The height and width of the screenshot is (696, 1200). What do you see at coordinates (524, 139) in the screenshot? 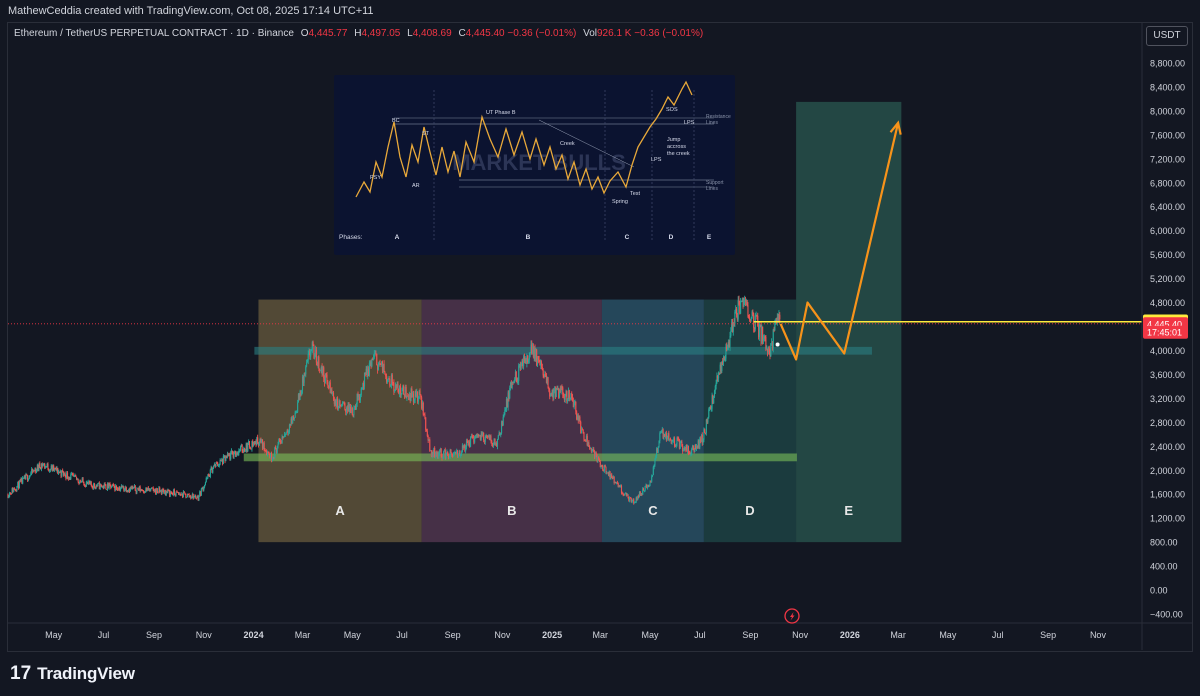
I see `inset-price-path` at bounding box center [524, 139].